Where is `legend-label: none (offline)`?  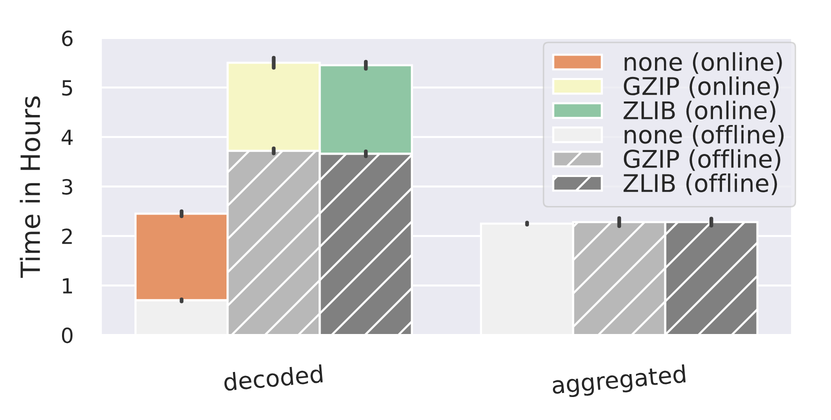 legend-label: none (offline) is located at coordinates (704, 135).